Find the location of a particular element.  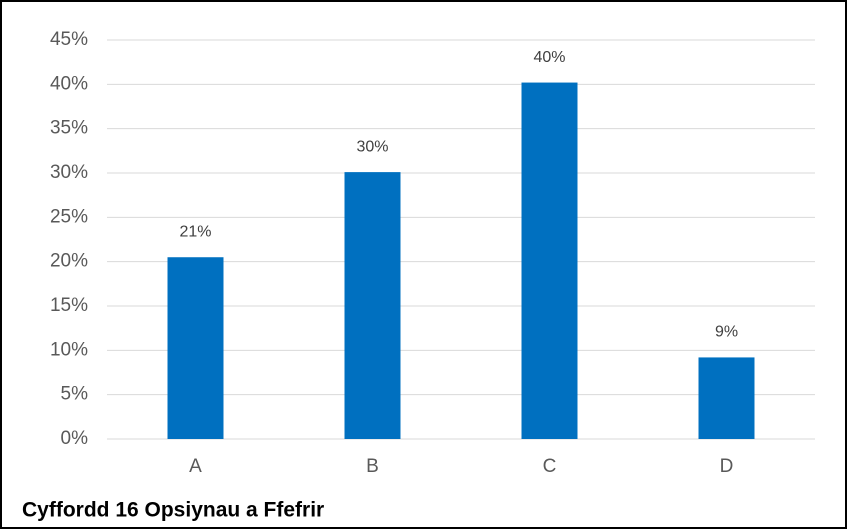

y-tick-label: 40% is located at coordinates (69, 83).